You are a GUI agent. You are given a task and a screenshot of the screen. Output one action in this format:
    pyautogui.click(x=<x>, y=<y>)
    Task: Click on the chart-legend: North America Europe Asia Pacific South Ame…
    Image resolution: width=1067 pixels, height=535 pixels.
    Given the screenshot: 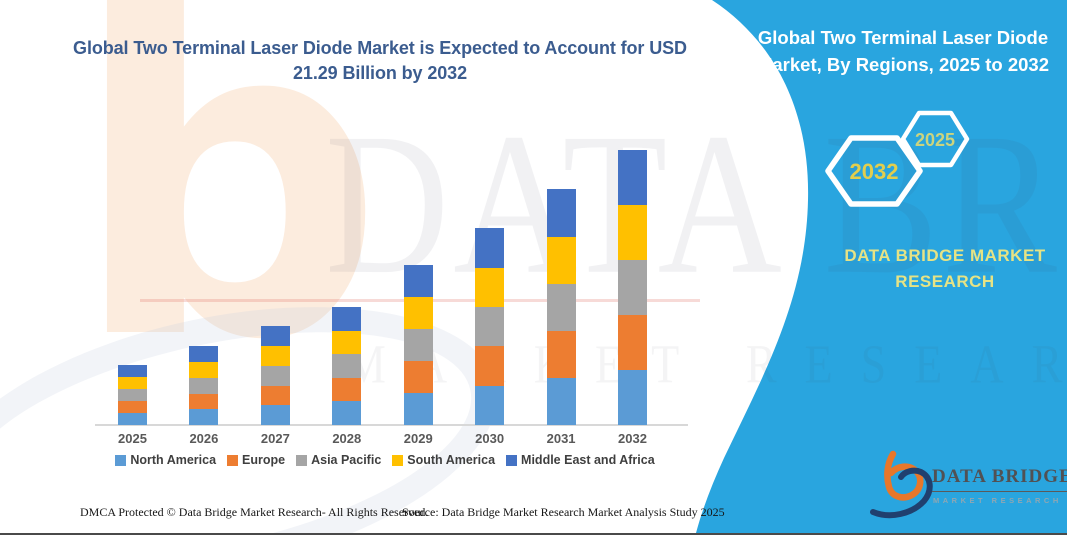 What is the action you would take?
    pyautogui.click(x=385, y=460)
    